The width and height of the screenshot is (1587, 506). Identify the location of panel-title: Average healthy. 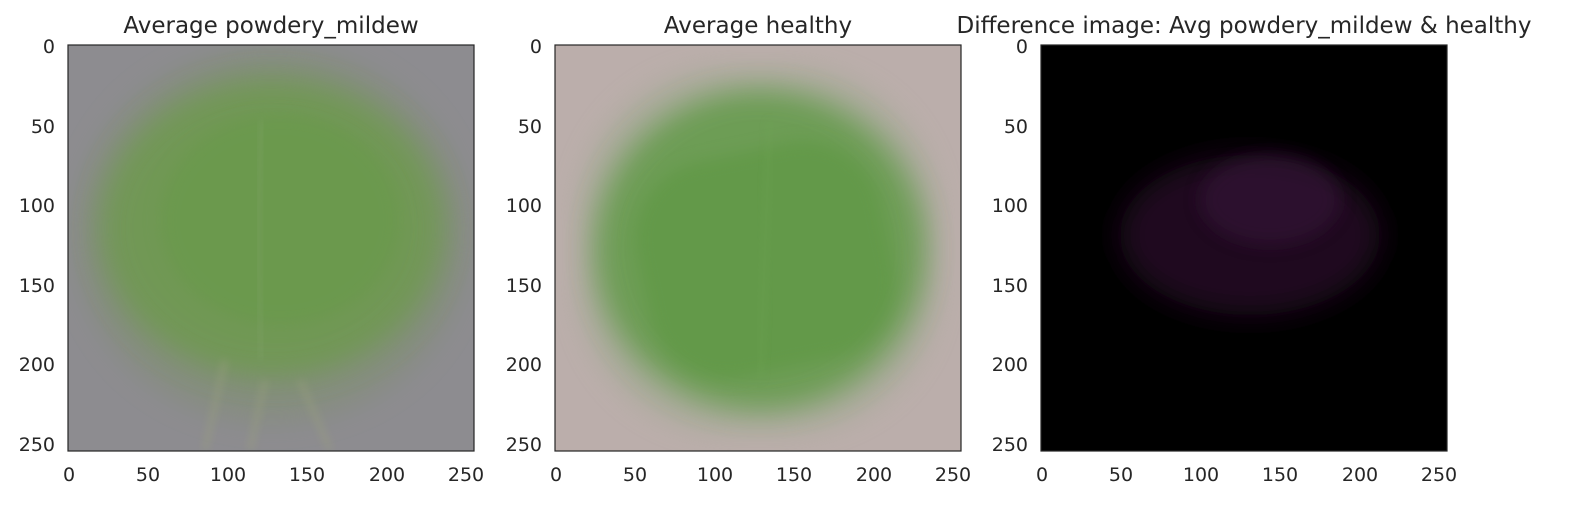
(758, 26).